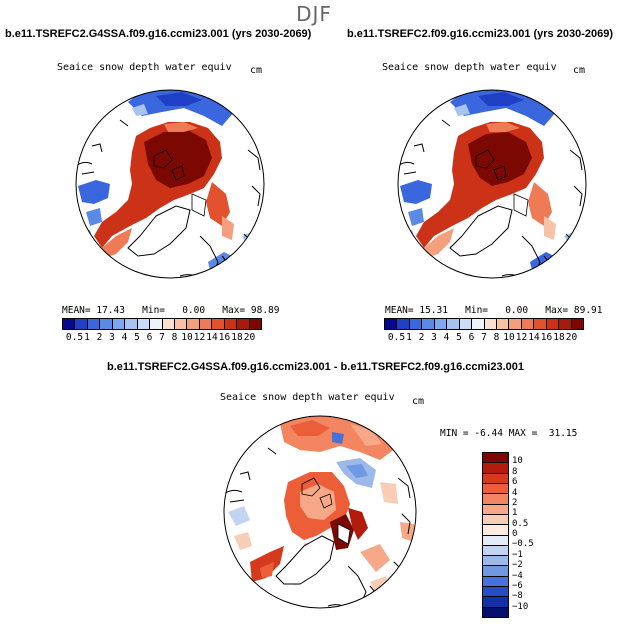  What do you see at coordinates (517, 596) in the screenshot?
I see `colorbar-tick-label: −8` at bounding box center [517, 596].